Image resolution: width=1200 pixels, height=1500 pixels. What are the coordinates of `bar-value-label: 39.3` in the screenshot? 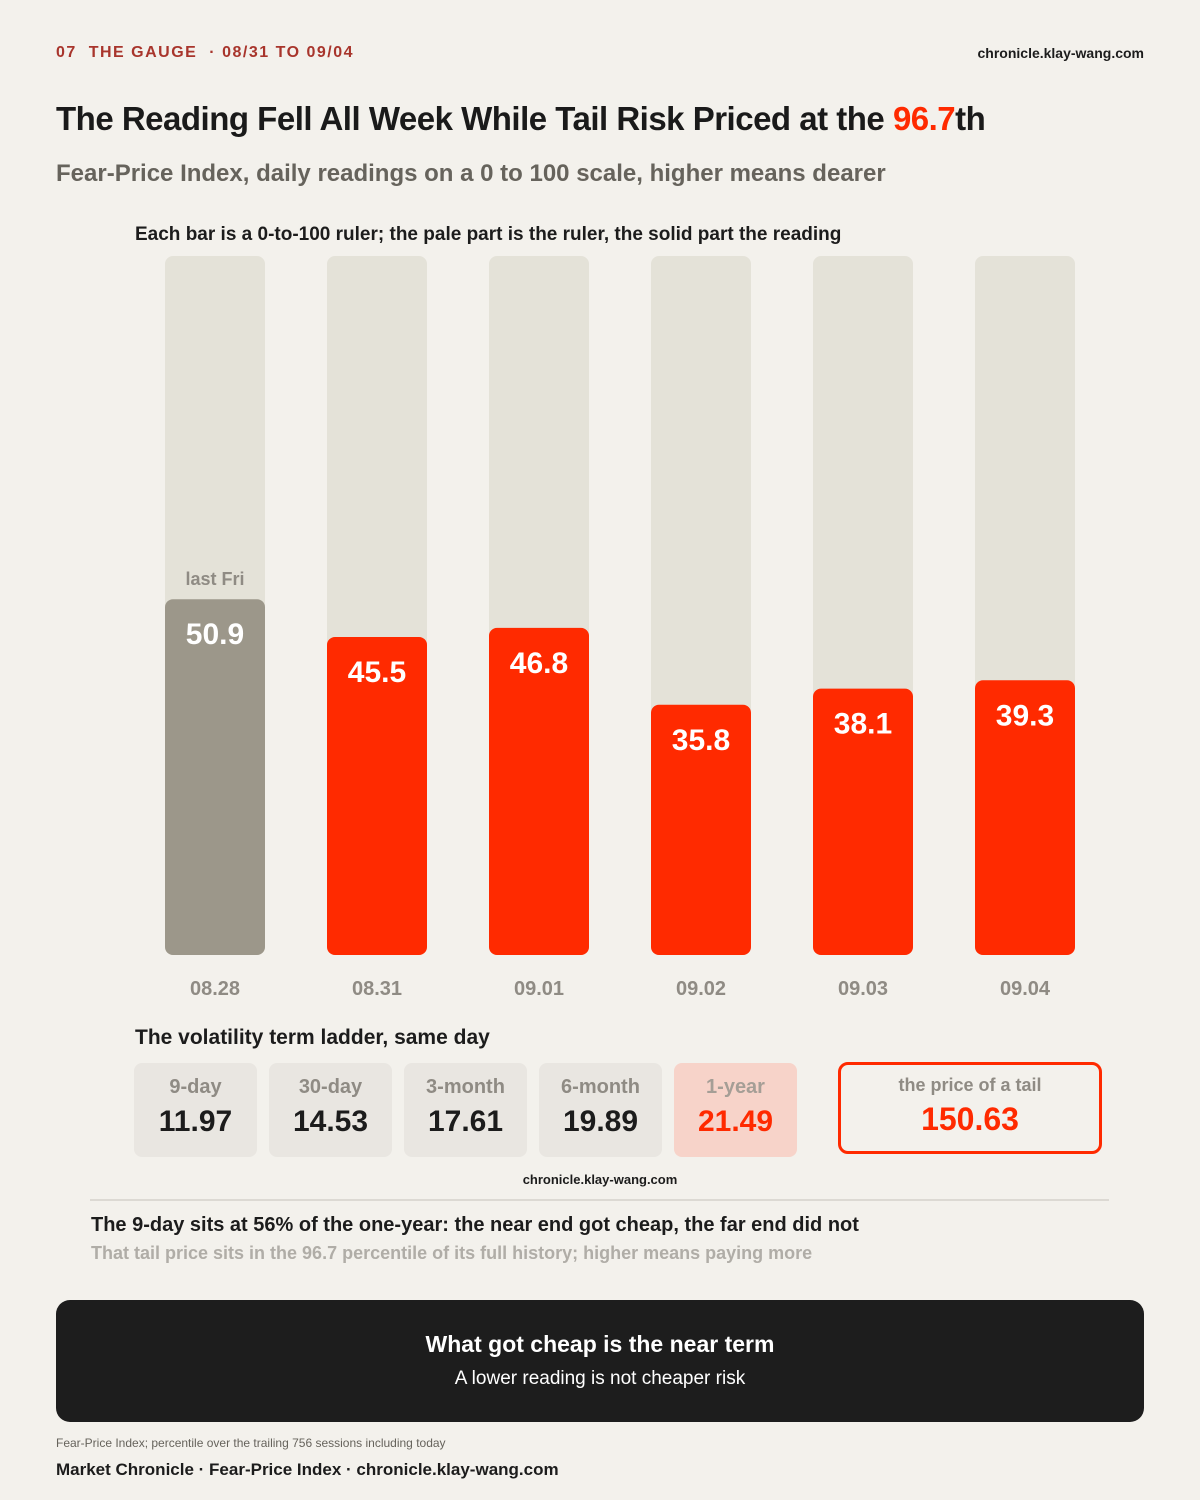 It's located at (1025, 715).